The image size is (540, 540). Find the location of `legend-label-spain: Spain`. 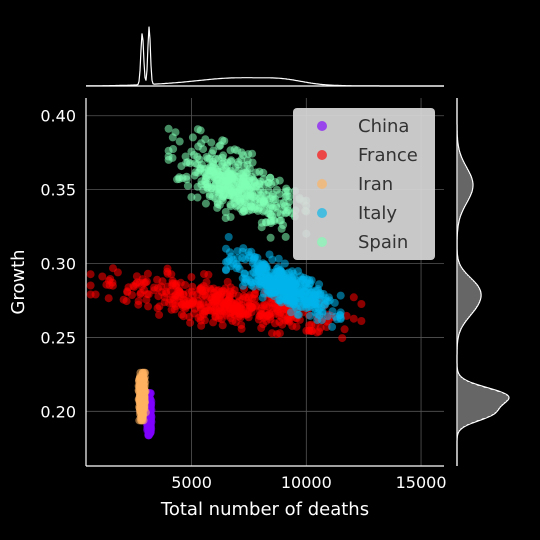

legend-label-spain: Spain is located at coordinates (383, 242).